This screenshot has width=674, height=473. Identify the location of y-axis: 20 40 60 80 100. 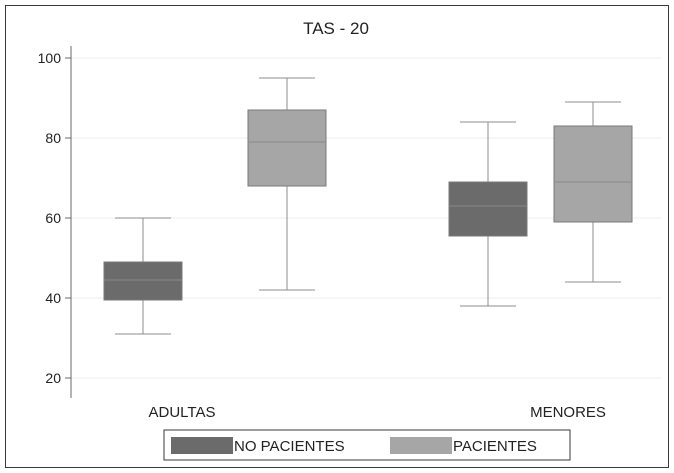
(55, 222).